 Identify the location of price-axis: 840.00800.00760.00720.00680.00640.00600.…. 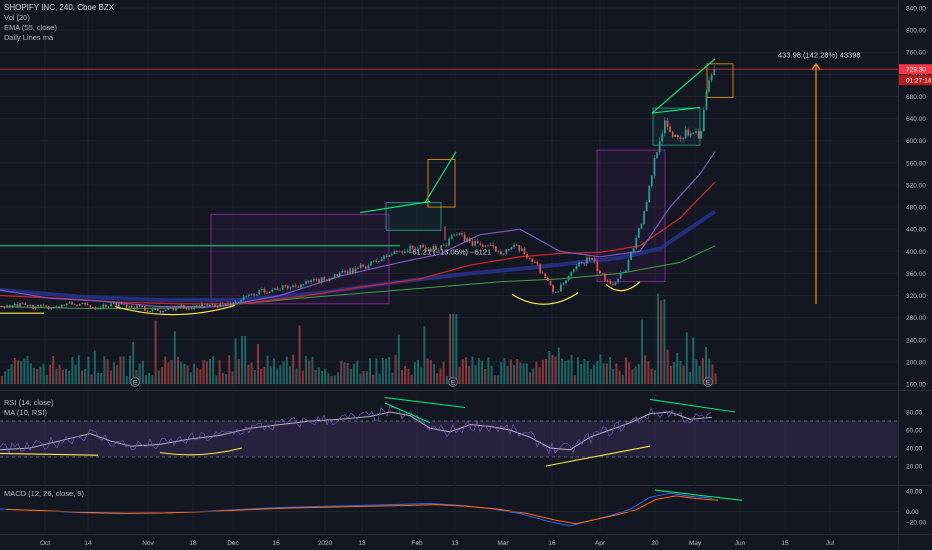
(916, 266).